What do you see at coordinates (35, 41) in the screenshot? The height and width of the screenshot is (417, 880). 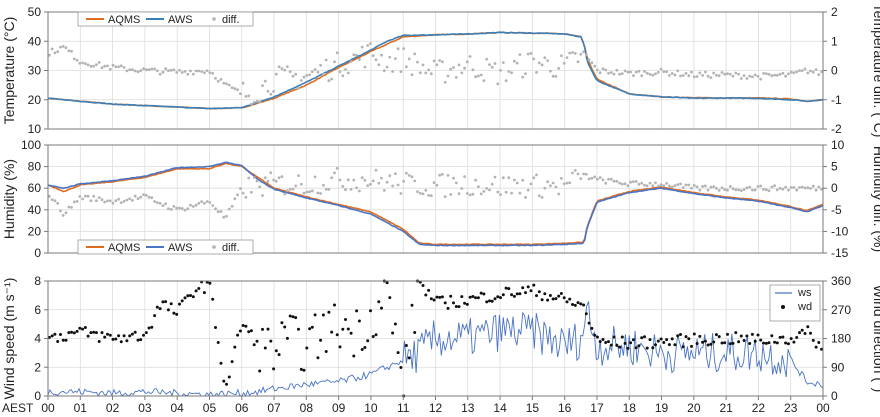 I see `y-tick-label: 40` at bounding box center [35, 41].